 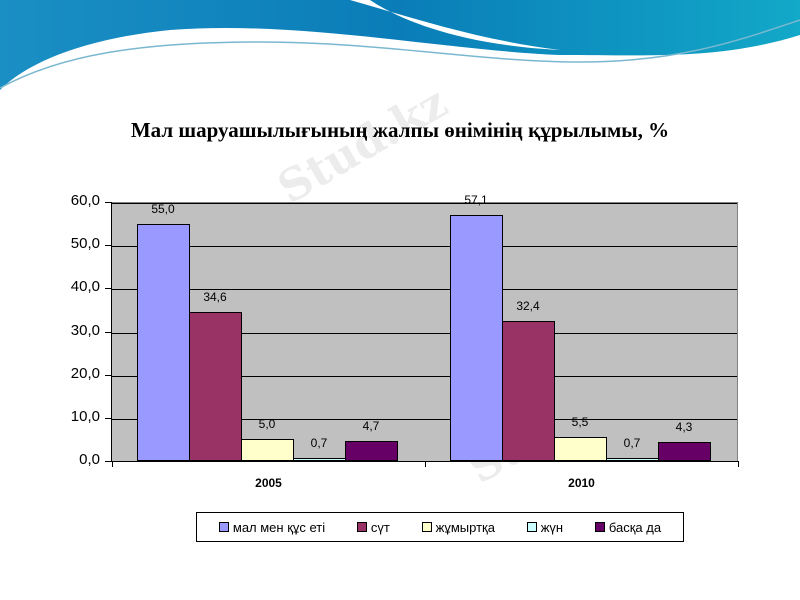 What do you see at coordinates (635, 527) in the screenshot?
I see `legend-label: басқа да` at bounding box center [635, 527].